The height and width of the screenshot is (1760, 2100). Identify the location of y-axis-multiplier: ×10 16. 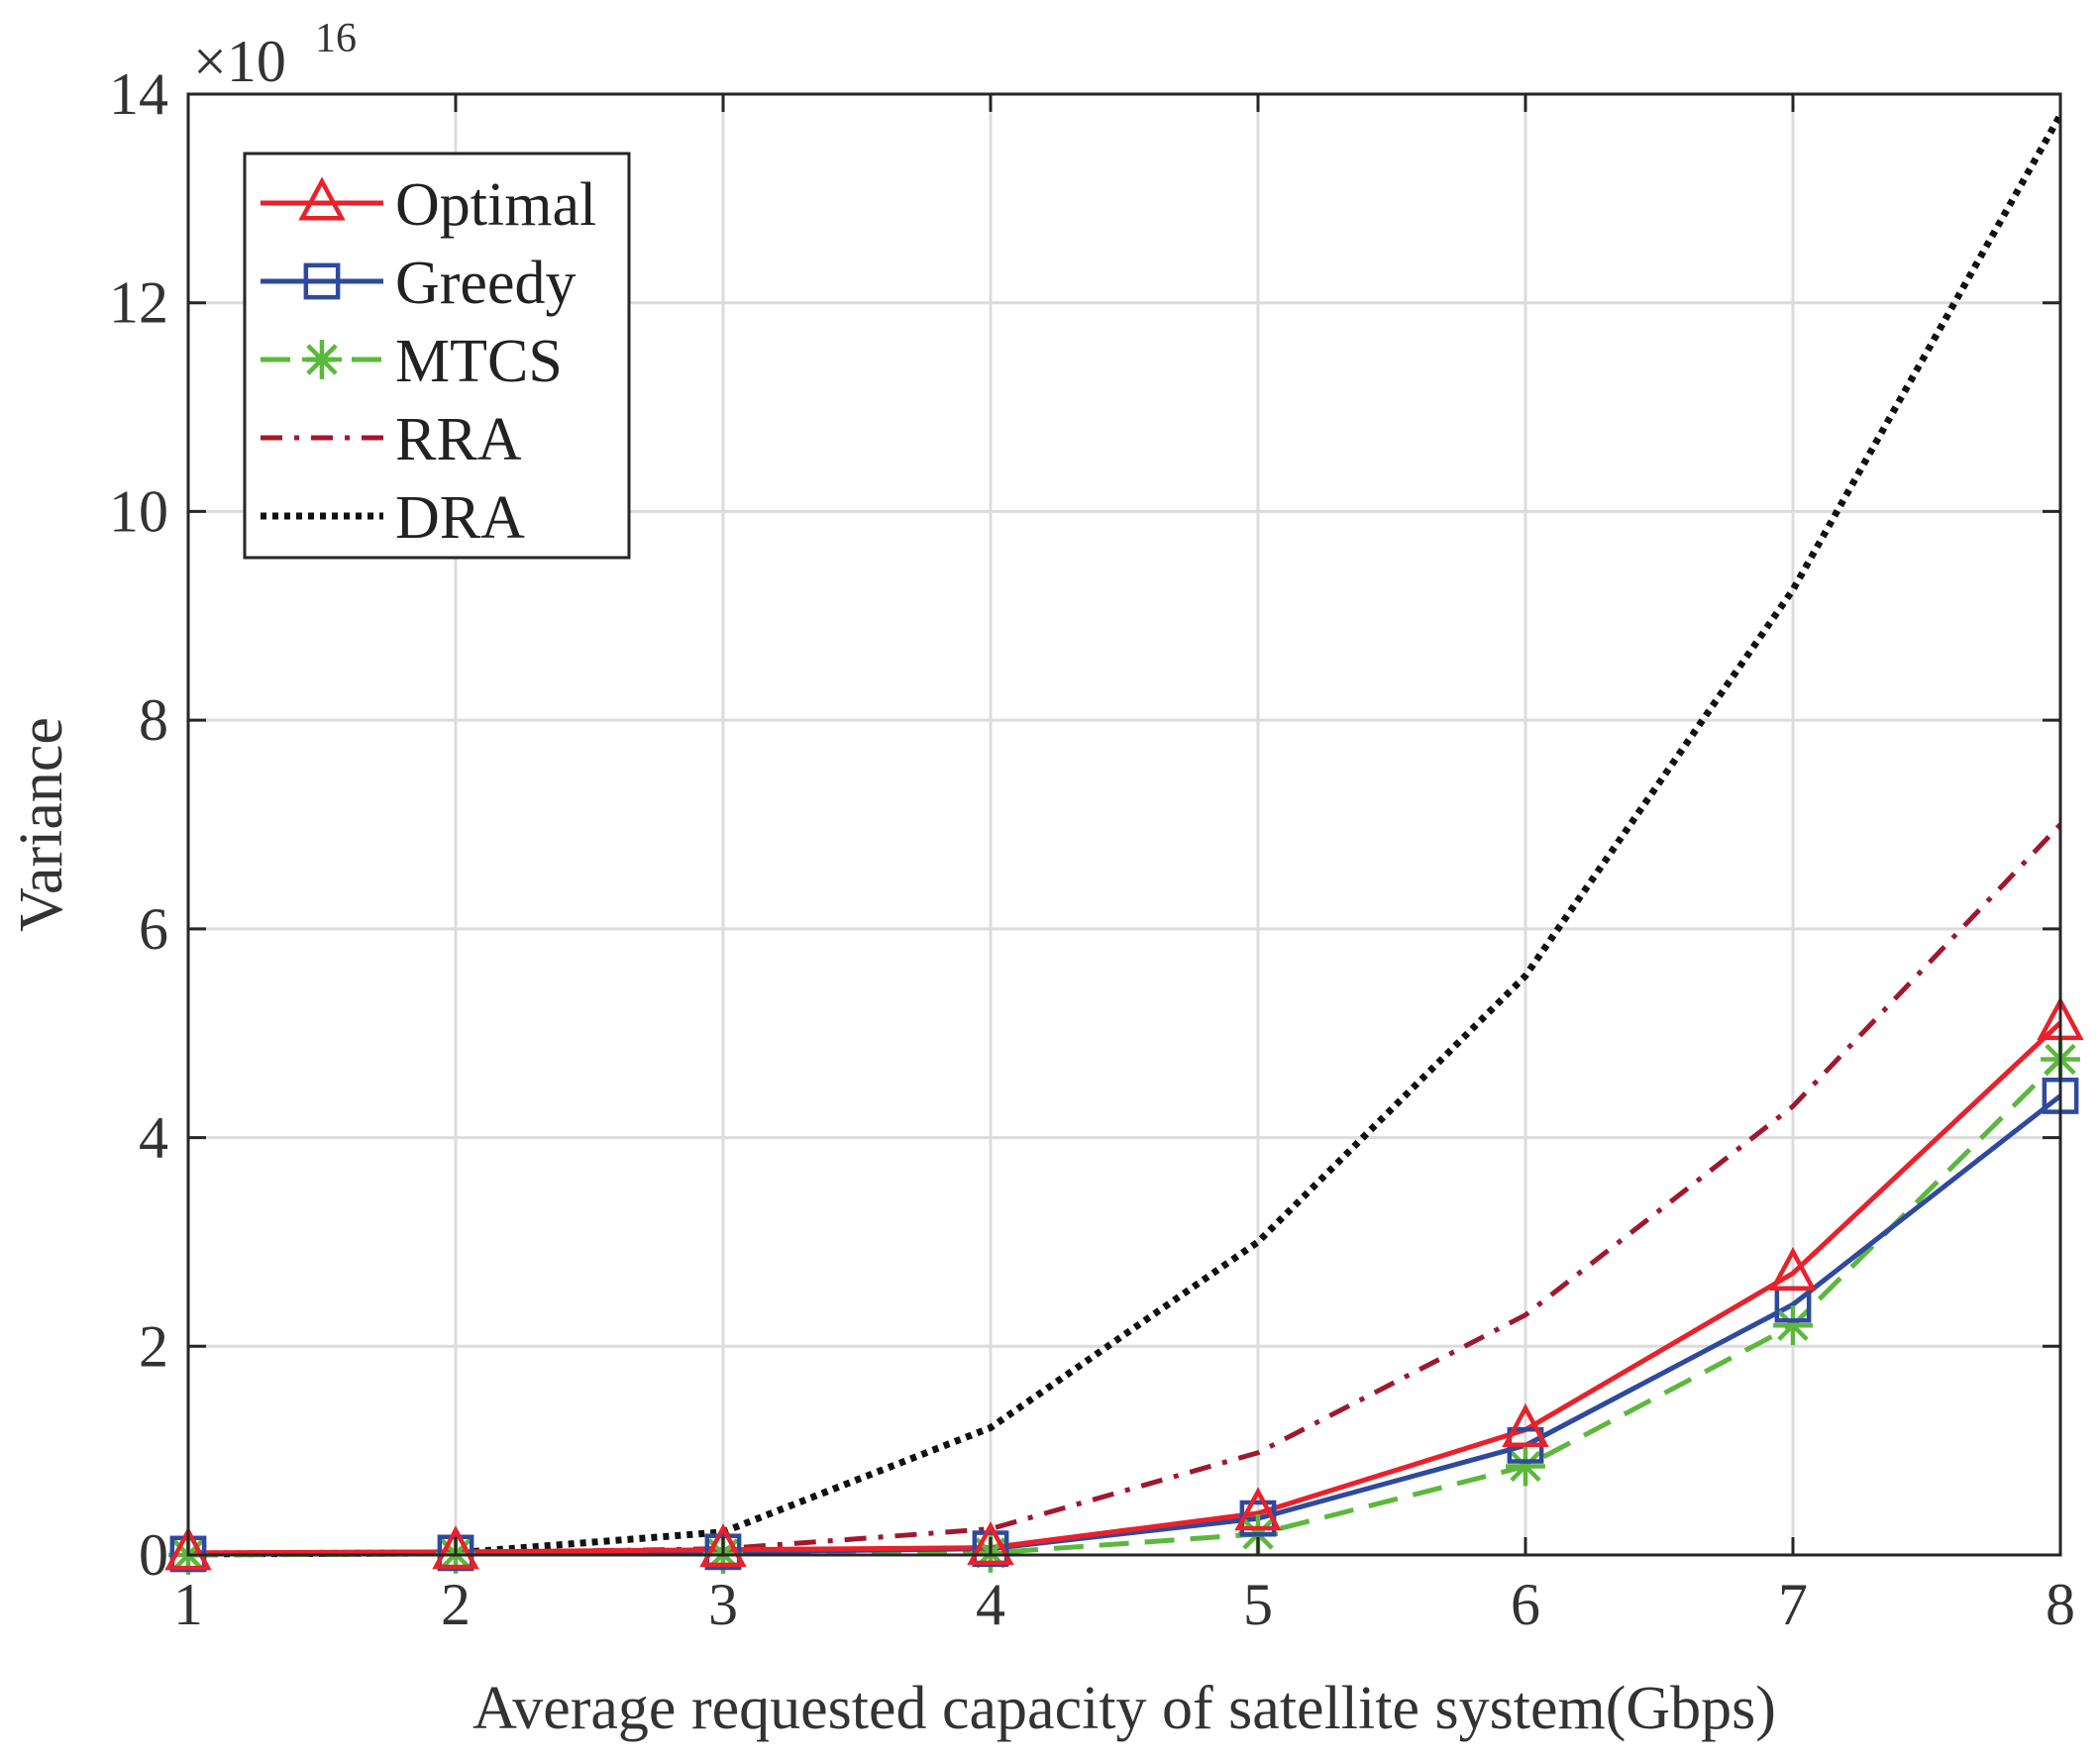
(275, 55).